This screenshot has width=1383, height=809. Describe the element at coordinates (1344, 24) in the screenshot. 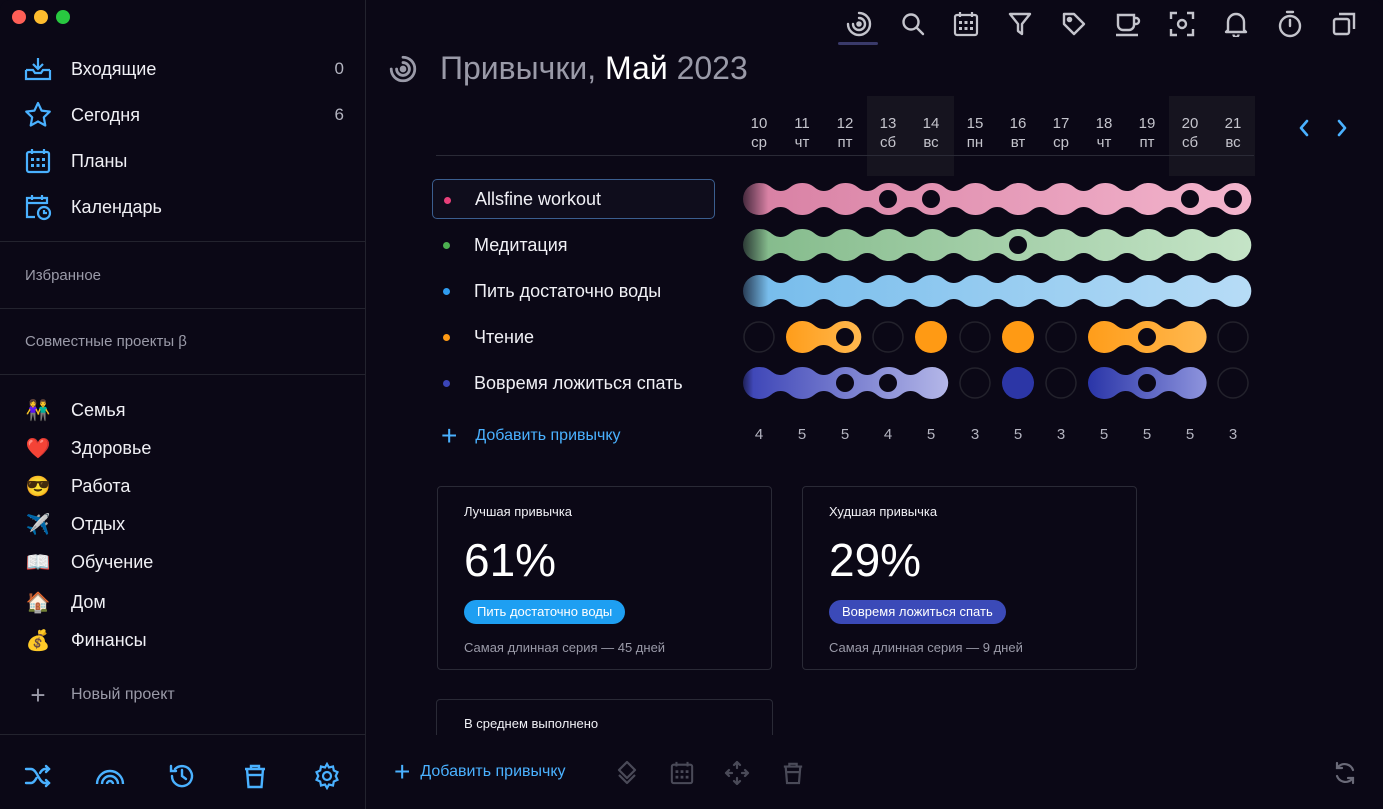

I see `windows-icon` at that location.